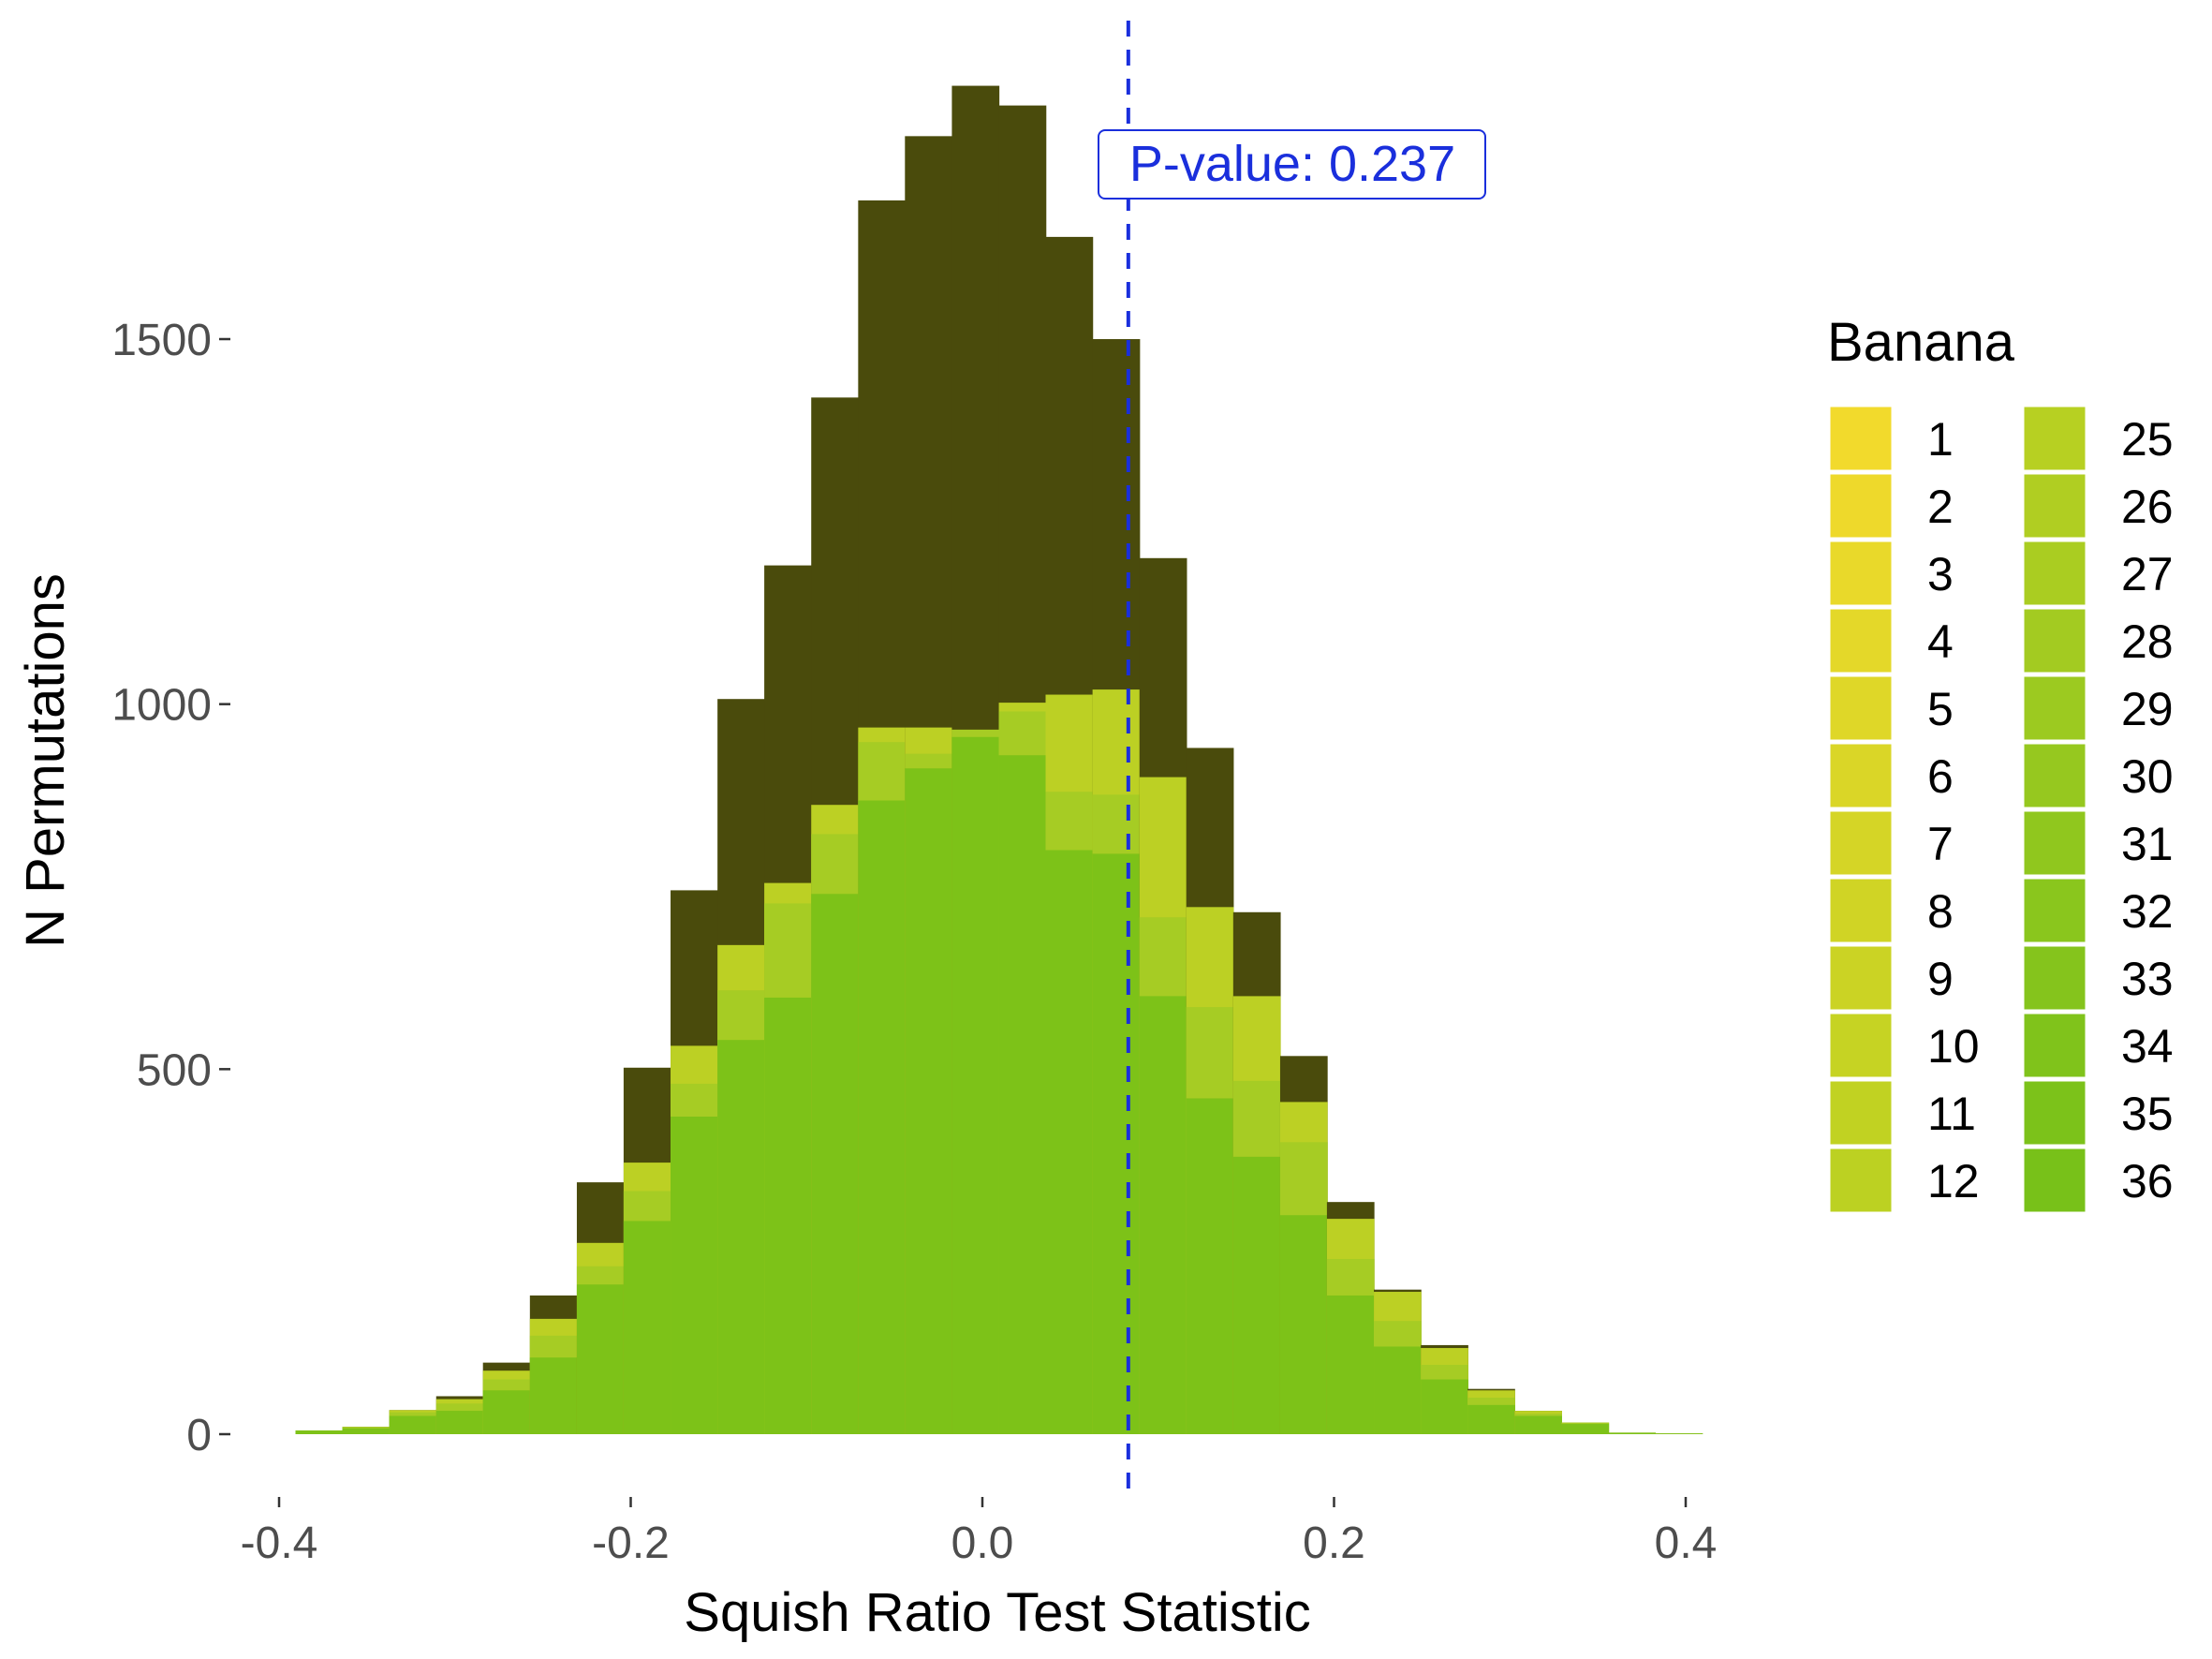 The height and width of the screenshot is (1659, 2212). Describe the element at coordinates (2147, 844) in the screenshot. I see `legend-label: 31` at that location.